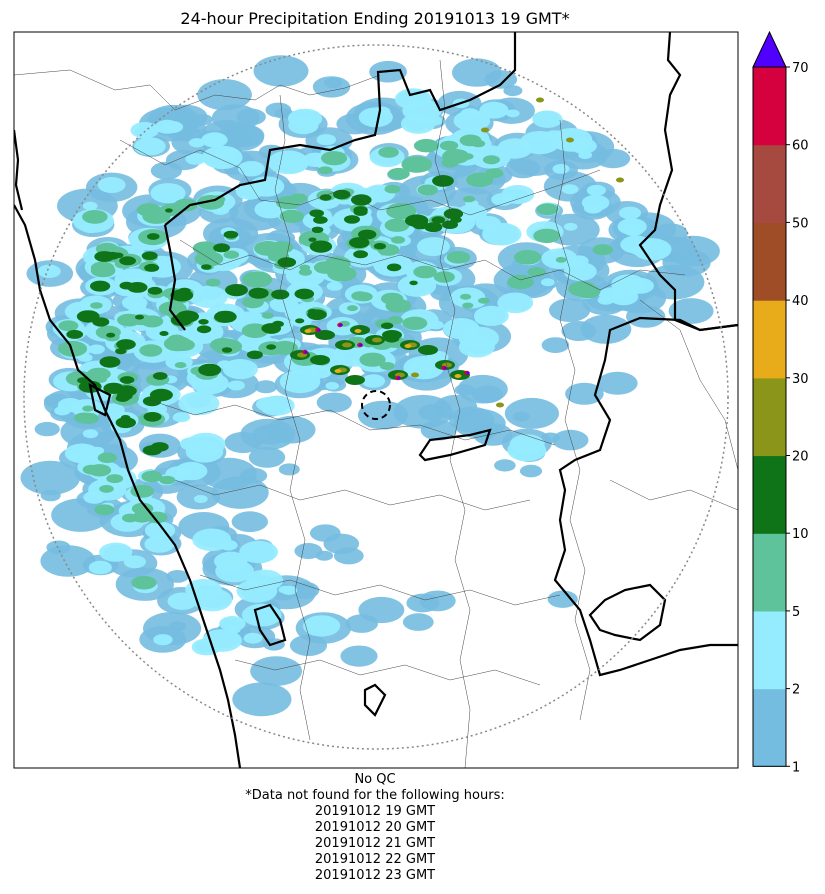  What do you see at coordinates (380, 590) in the screenshot?
I see `district-boundary-south` at bounding box center [380, 590].